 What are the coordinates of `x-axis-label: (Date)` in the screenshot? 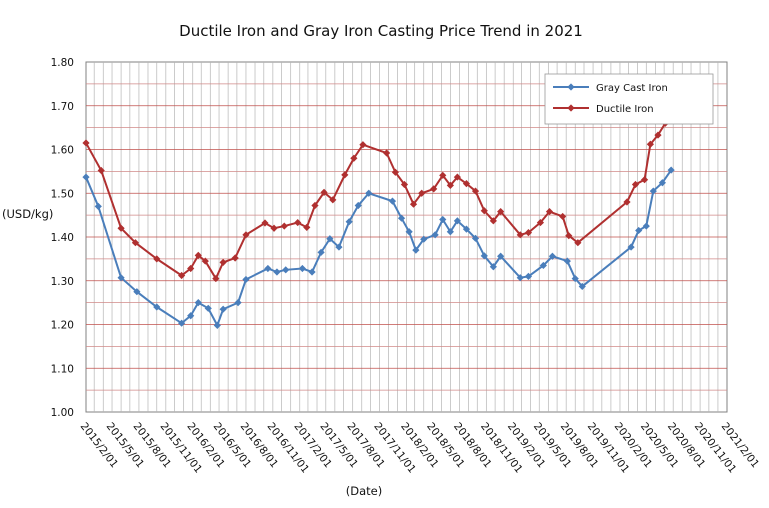 It's located at (364, 491).